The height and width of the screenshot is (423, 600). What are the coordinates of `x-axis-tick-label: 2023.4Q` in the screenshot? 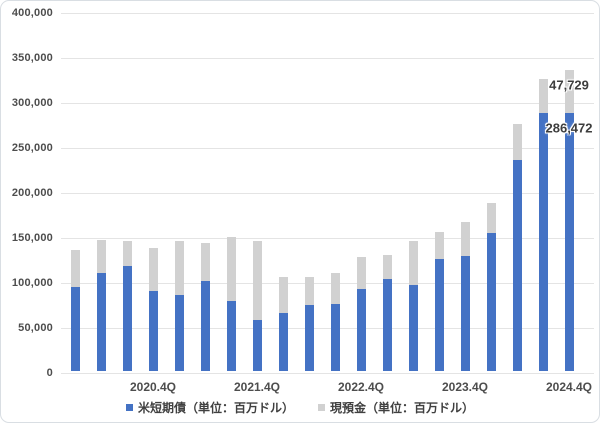 It's located at (465, 387).